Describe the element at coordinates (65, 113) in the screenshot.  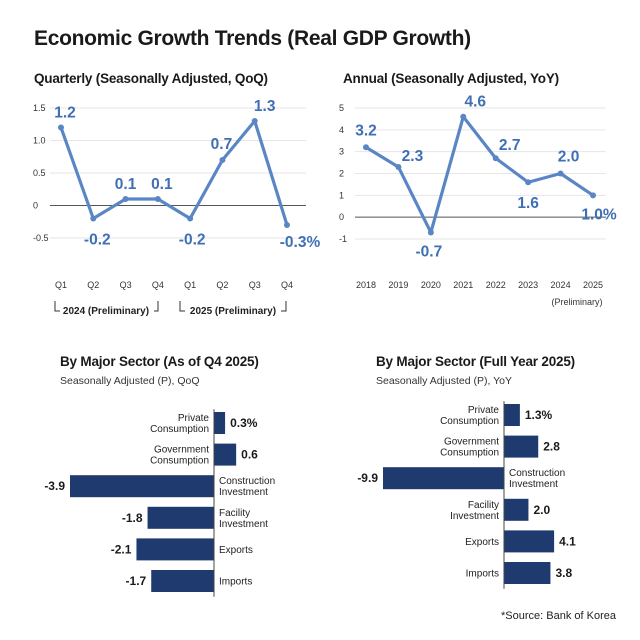
I see `quarterly-value-label: 1.2` at that location.